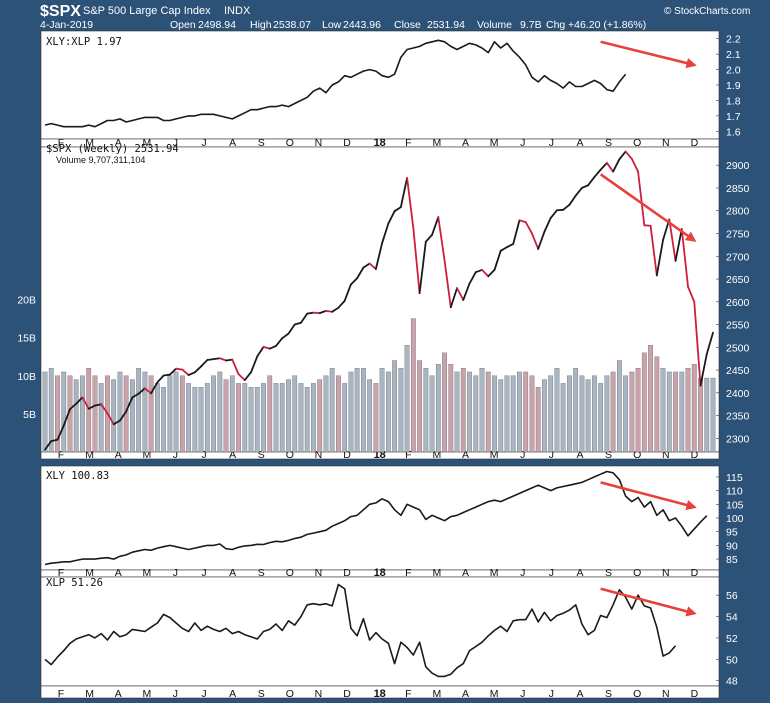 This screenshot has height=703, width=770. What do you see at coordinates (607, 25) in the screenshot?
I see `chg-value: +46.20 (+1.86%)` at bounding box center [607, 25].